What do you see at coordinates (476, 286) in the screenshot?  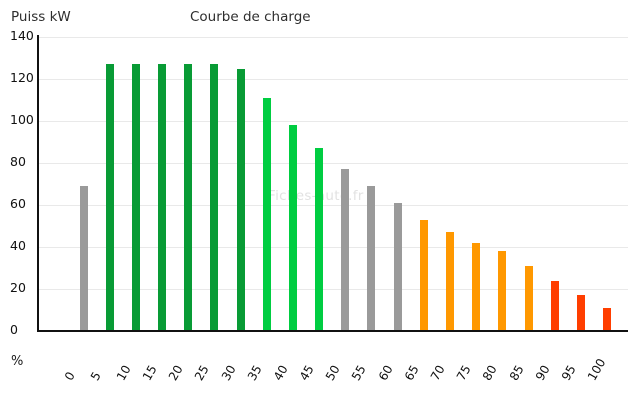 I see `bar-75pct` at bounding box center [476, 286].